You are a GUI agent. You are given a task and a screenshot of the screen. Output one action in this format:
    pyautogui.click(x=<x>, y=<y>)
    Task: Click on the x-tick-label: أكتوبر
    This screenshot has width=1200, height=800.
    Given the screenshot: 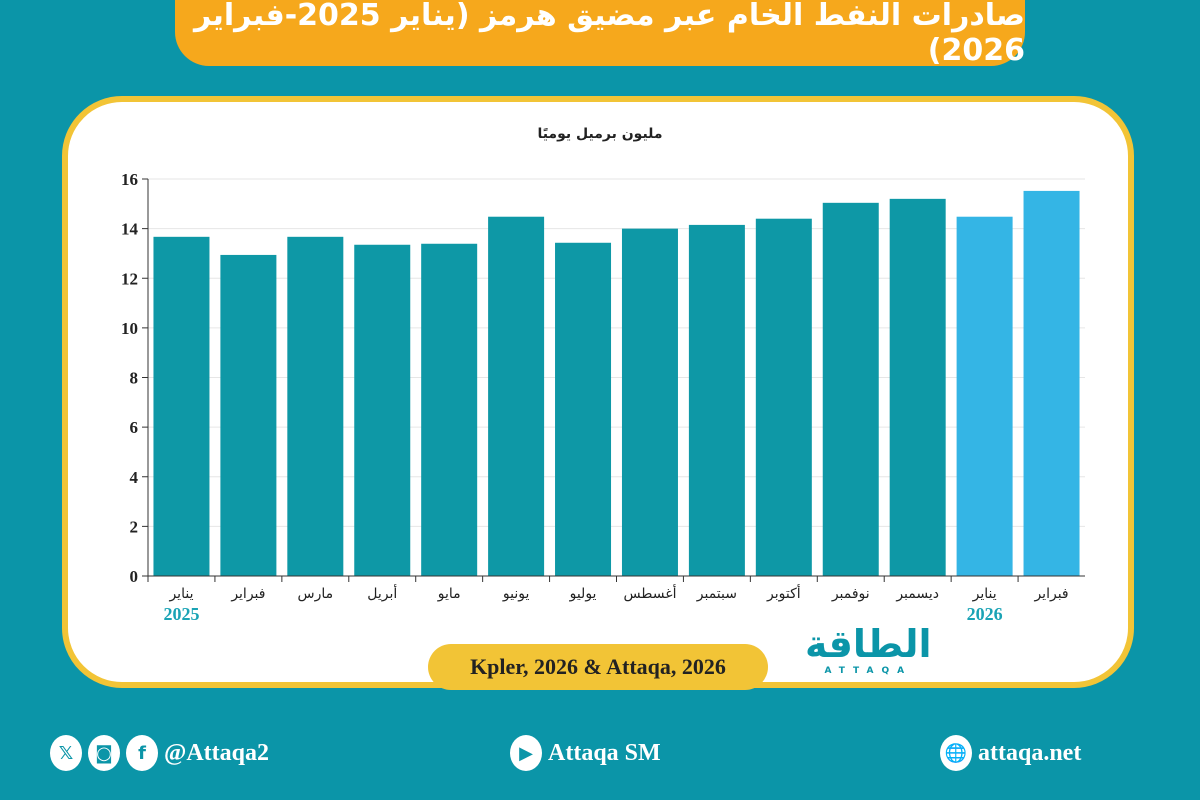 What is the action you would take?
    pyautogui.click(x=783, y=593)
    